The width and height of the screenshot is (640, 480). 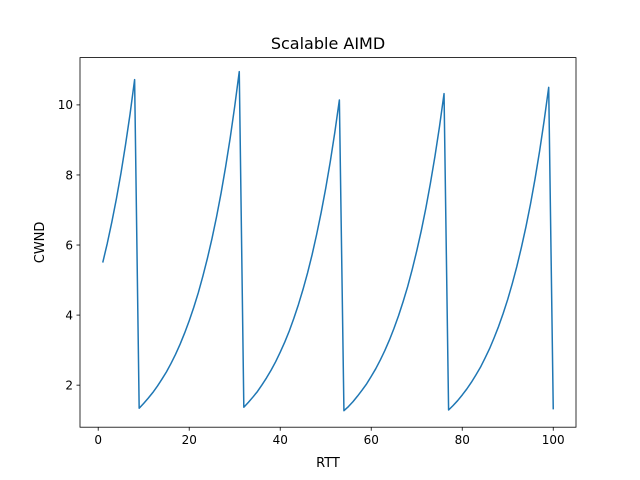 I want to click on x-tick-label: 40, so click(x=280, y=440).